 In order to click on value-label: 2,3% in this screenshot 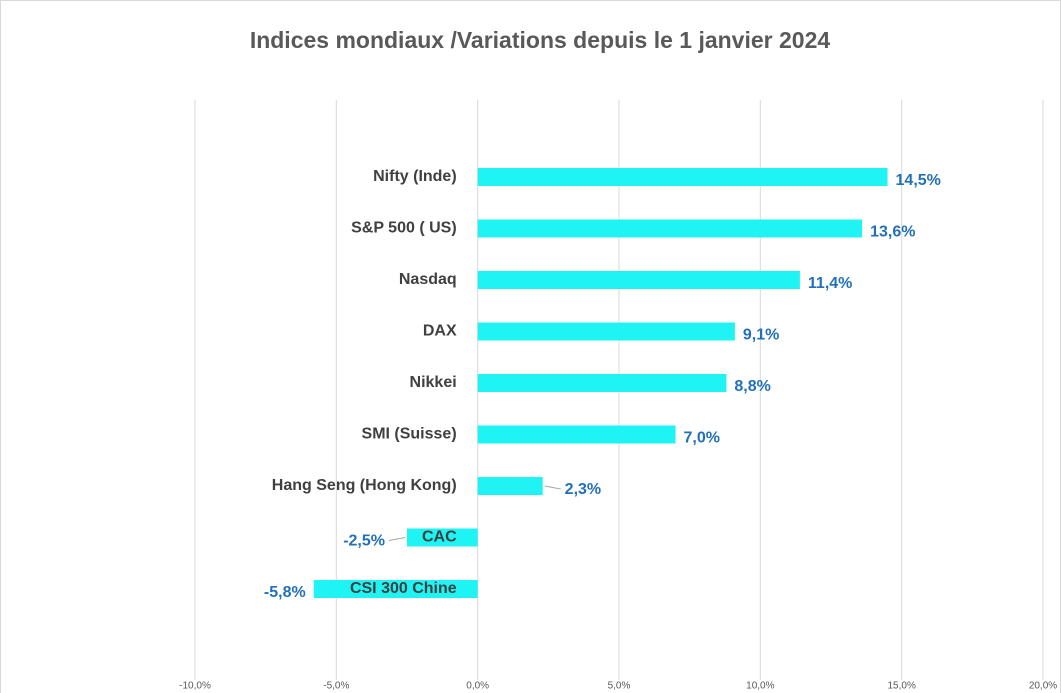, I will do `click(583, 489)`.